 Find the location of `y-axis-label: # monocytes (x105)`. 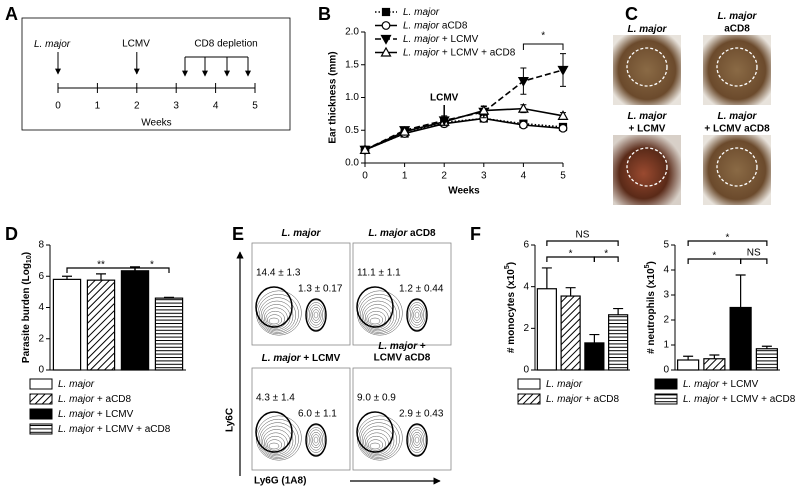

y-axis-label: # monocytes (x105) is located at coordinates (510, 307).